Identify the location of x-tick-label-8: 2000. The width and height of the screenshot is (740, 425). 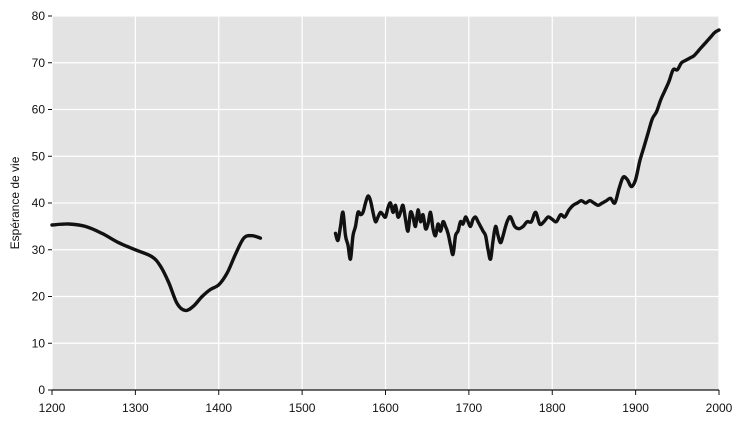
(719, 408).